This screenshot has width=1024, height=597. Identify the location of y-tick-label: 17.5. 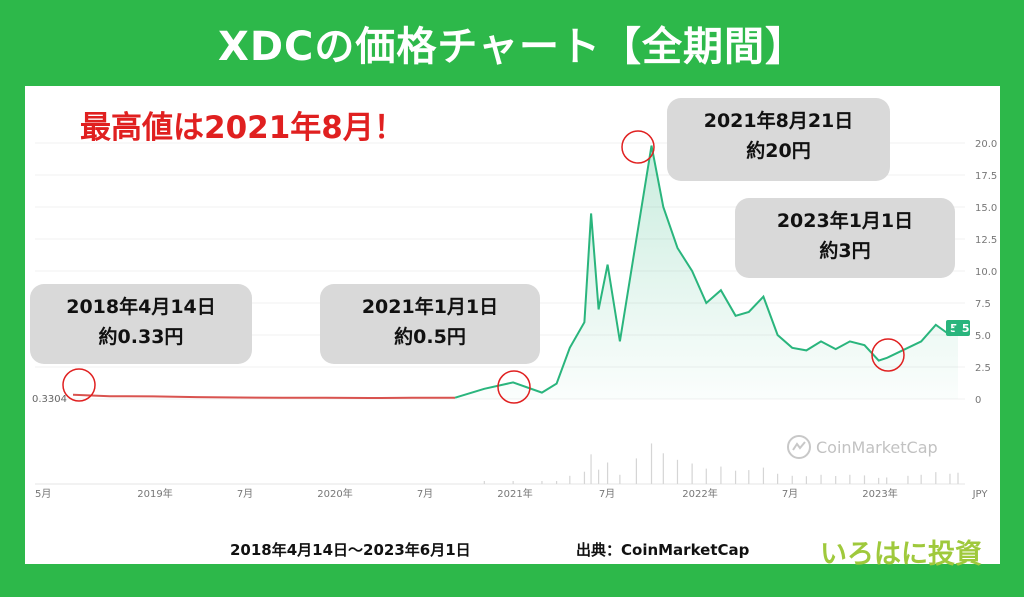
(986, 176).